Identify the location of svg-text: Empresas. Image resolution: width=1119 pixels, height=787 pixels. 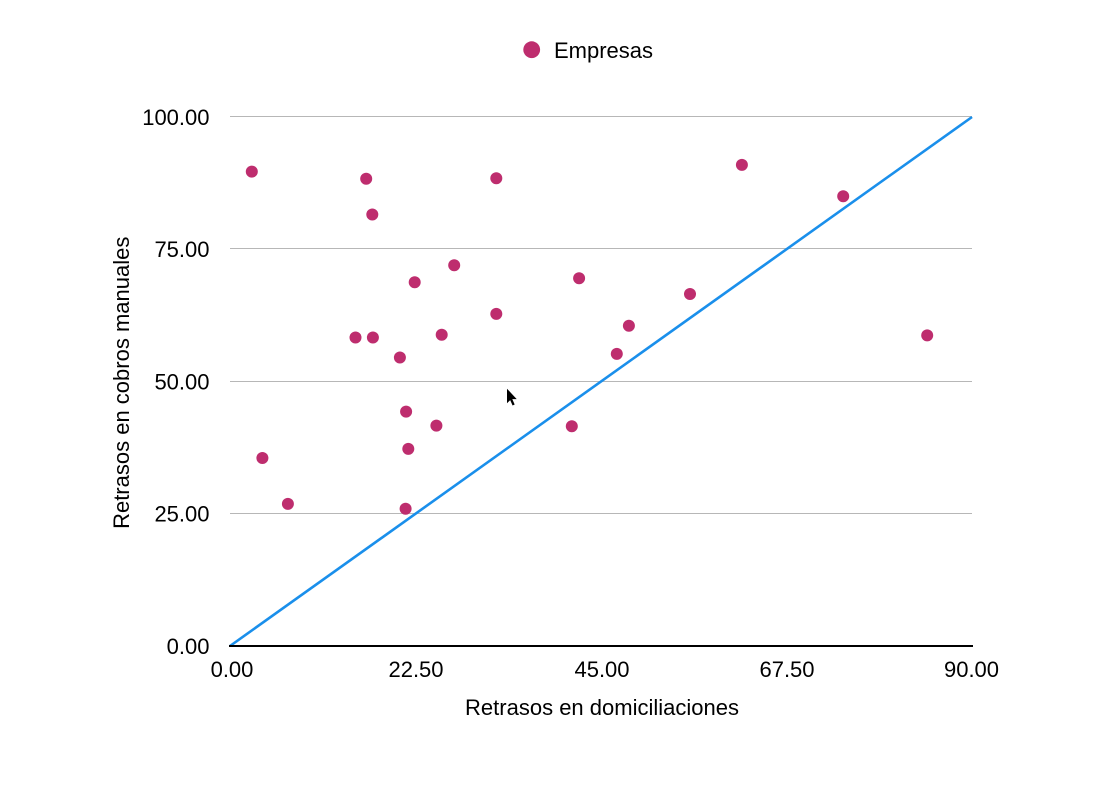
(603, 50).